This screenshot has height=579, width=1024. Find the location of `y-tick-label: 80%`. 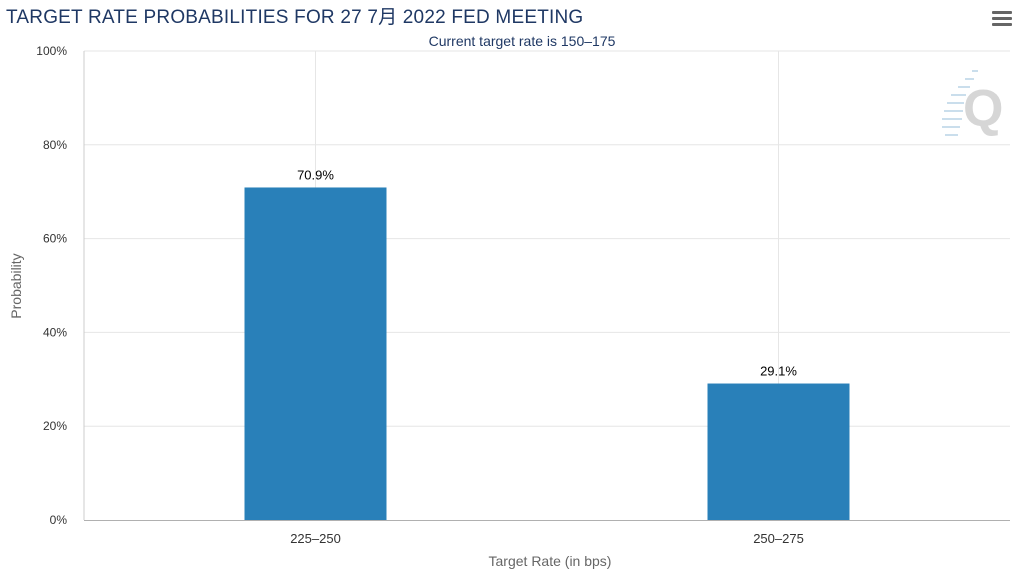

y-tick-label: 80% is located at coordinates (55, 145).